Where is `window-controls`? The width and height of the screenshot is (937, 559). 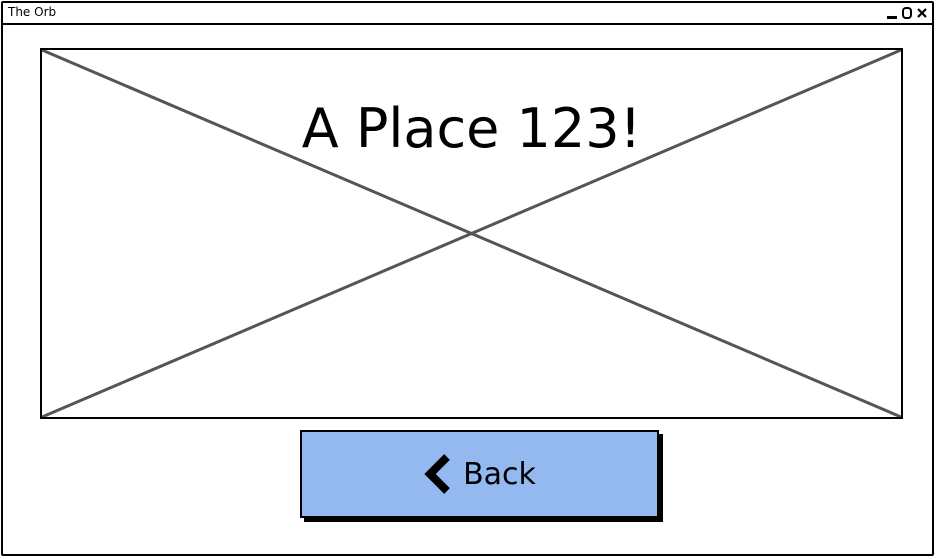 window-controls is located at coordinates (907, 13).